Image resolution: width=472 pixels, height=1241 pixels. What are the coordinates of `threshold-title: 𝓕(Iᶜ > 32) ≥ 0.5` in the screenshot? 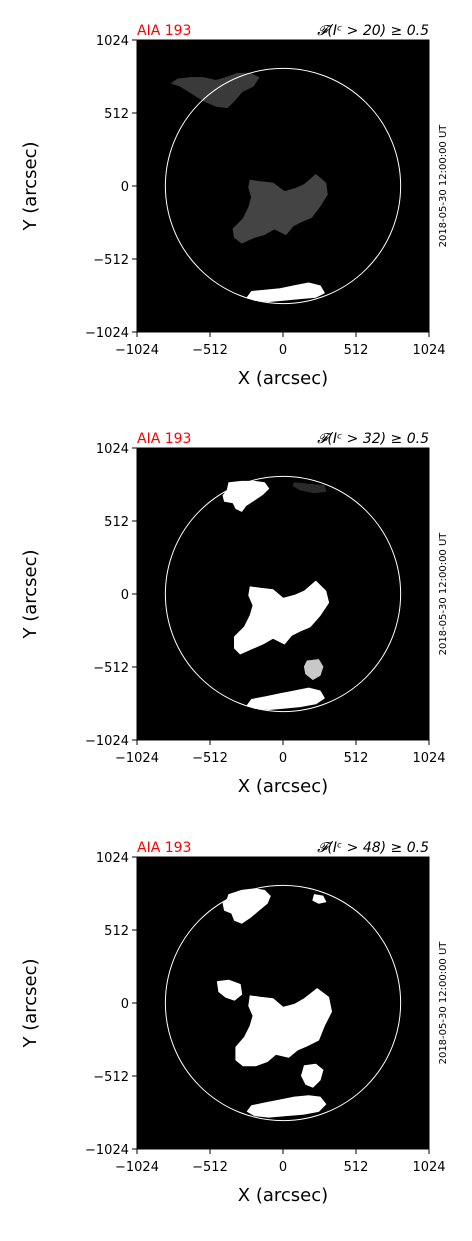 It's located at (373, 439).